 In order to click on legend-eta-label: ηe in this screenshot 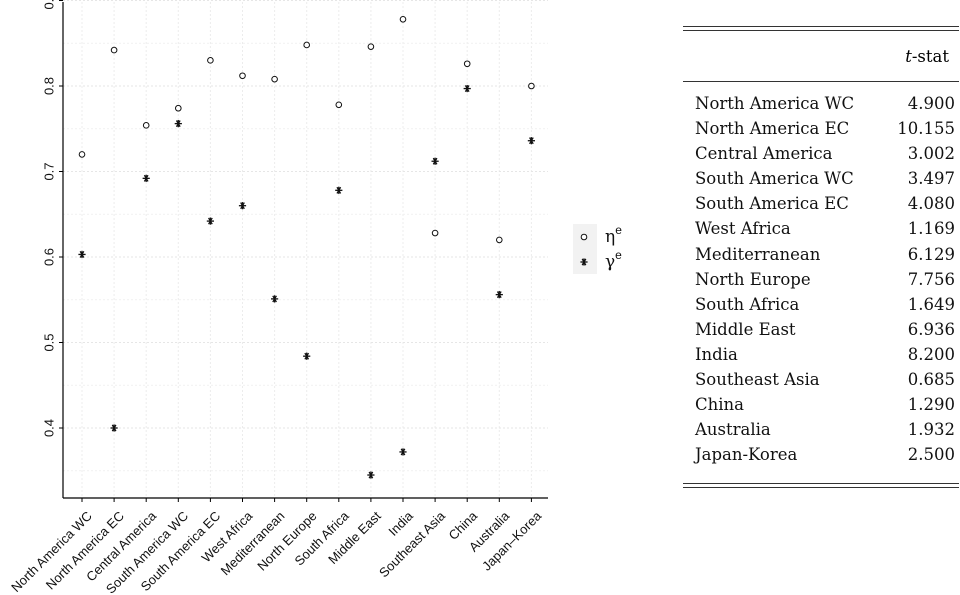, I will do `click(613, 235)`.